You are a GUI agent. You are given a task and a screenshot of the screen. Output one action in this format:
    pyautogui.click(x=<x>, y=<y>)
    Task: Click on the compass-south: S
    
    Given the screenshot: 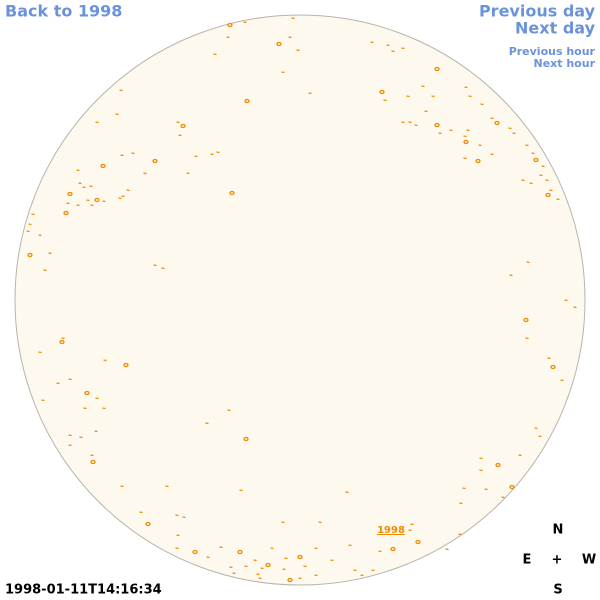 What is the action you would take?
    pyautogui.click(x=557, y=590)
    